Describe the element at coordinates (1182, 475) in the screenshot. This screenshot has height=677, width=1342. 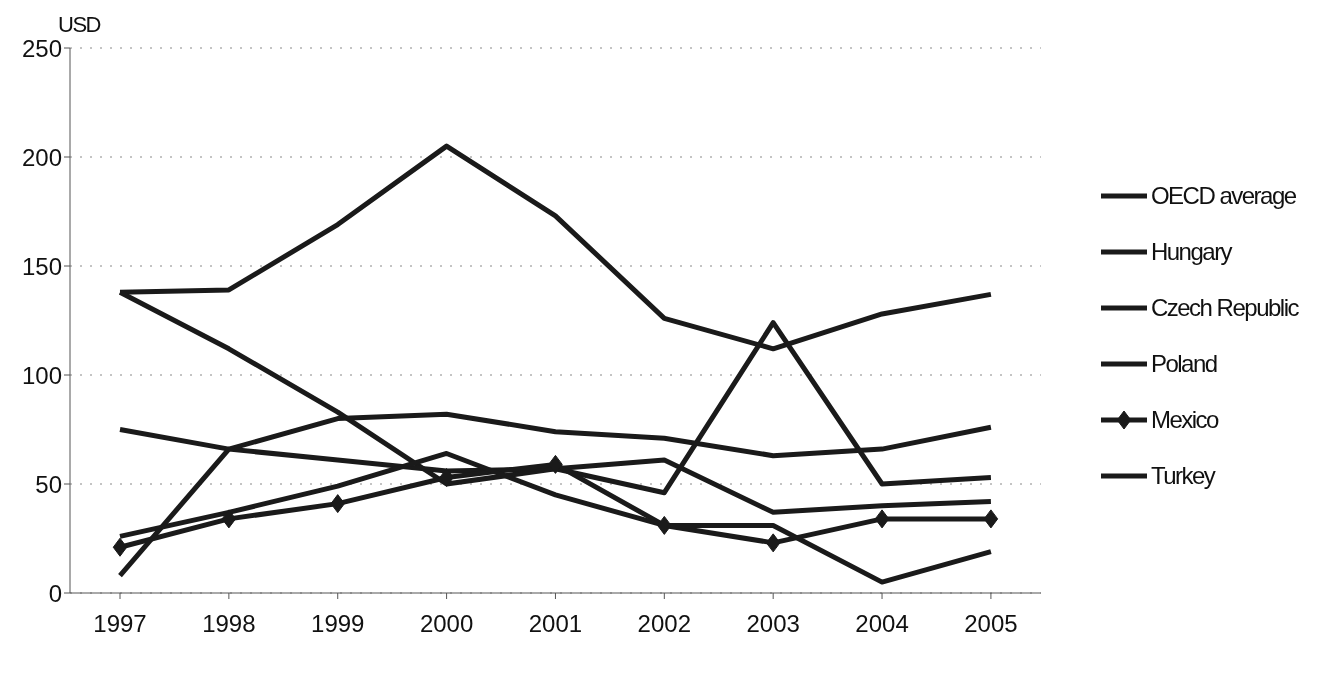
I see `legend-label: Turkey` at that location.